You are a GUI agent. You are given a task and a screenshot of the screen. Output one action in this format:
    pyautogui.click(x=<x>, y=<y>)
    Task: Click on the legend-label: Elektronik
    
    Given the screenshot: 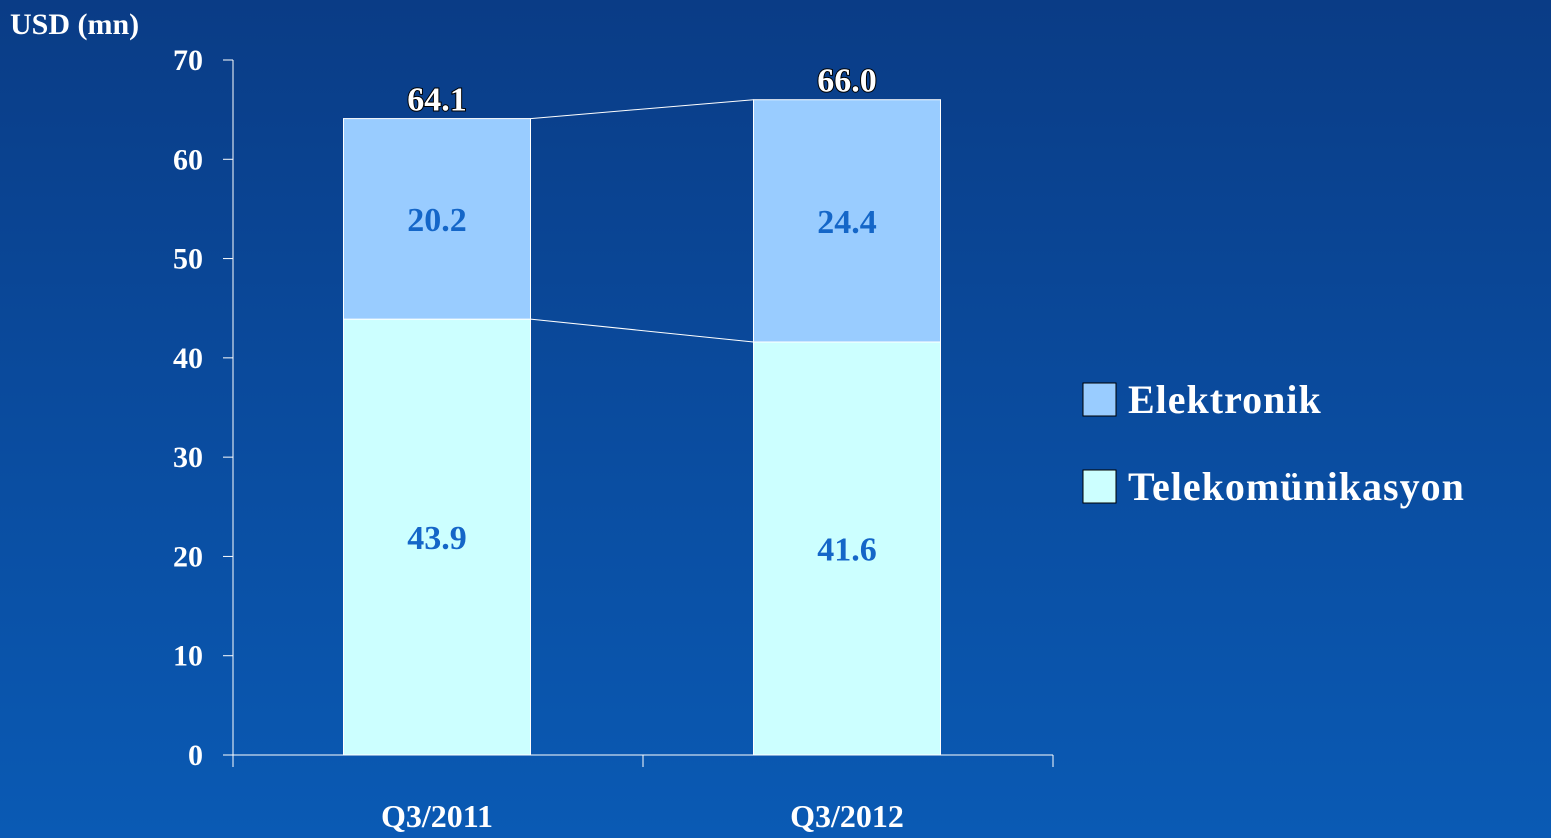 What is the action you would take?
    pyautogui.click(x=1225, y=399)
    